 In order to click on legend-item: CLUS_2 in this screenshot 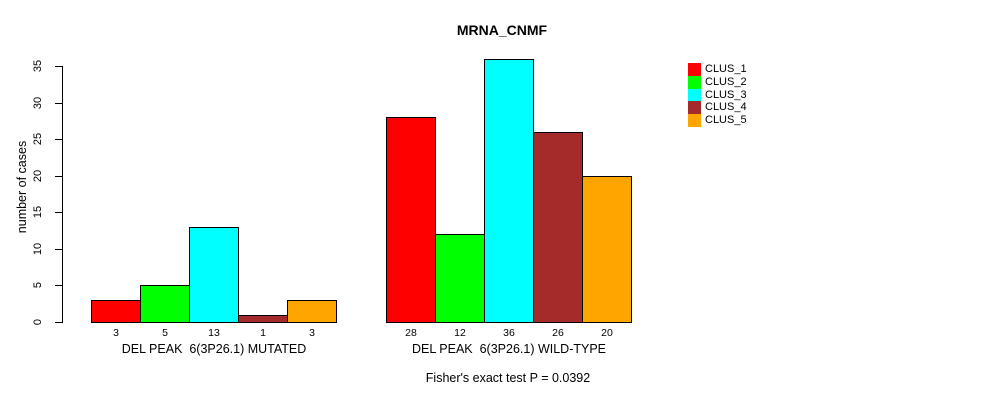, I will do `click(717, 82)`.